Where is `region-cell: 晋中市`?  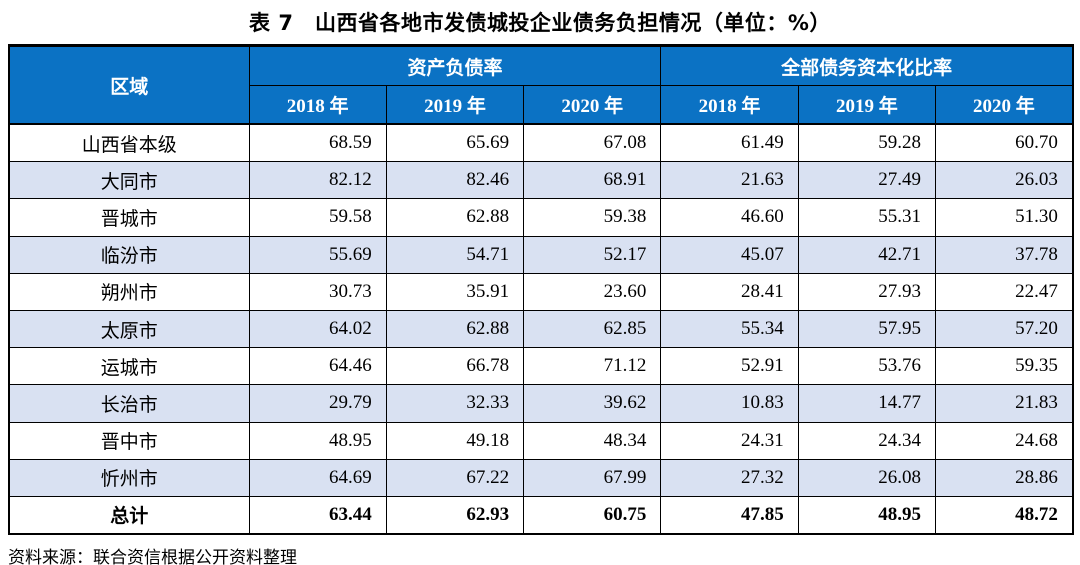 region-cell: 晋中市 is located at coordinates (129, 440).